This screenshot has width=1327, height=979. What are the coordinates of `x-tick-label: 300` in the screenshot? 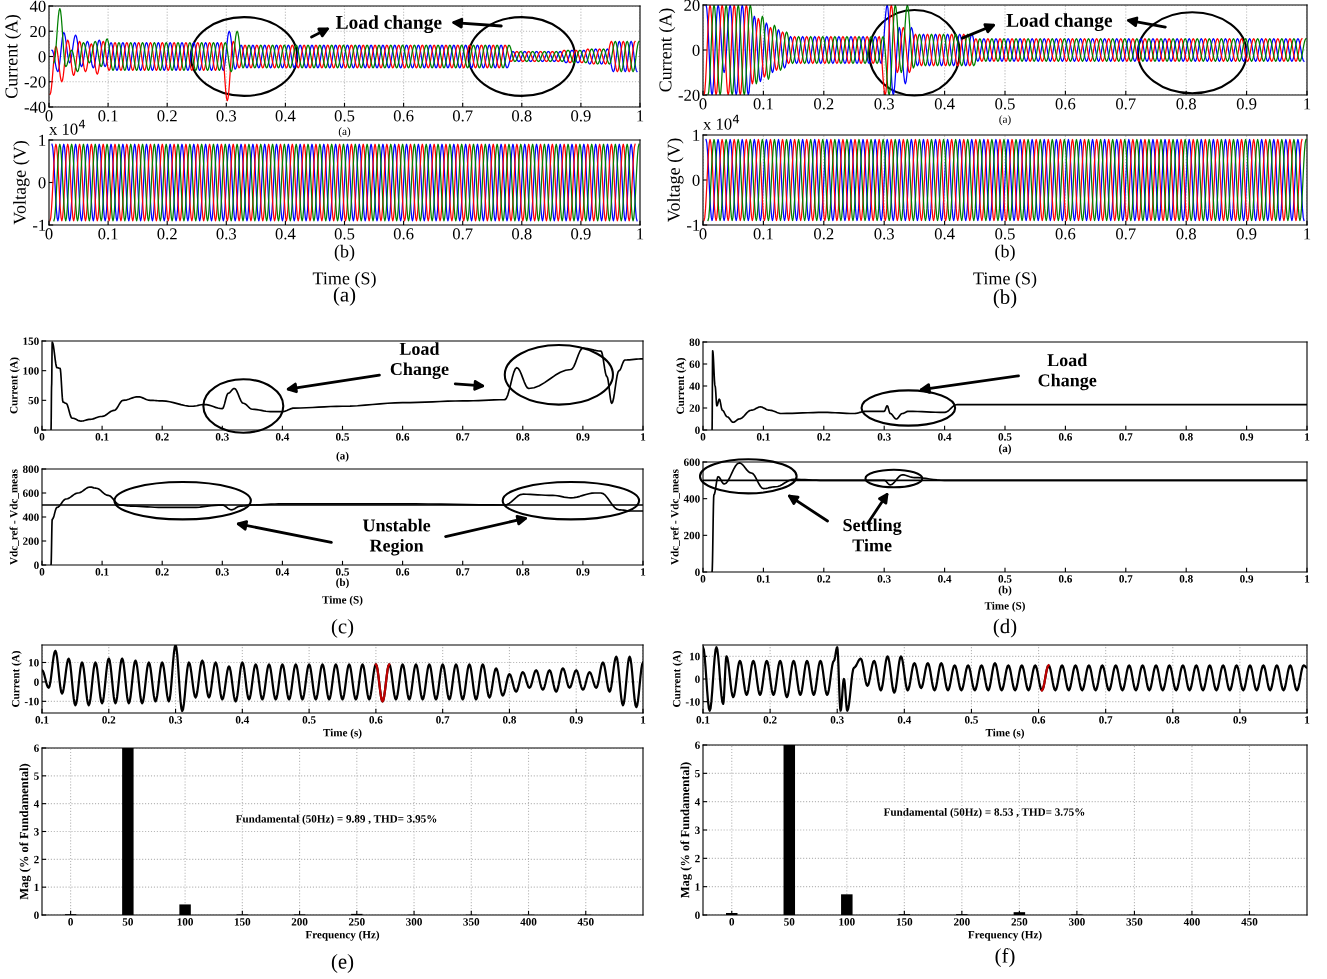 It's located at (1076, 922).